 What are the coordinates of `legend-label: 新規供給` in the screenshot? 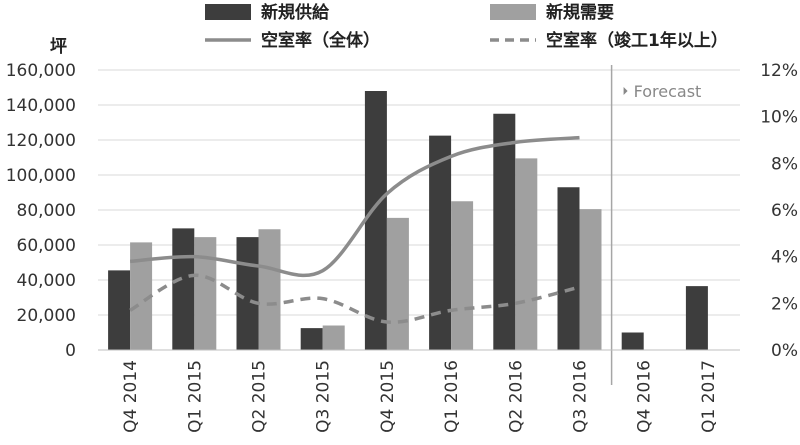 It's located at (295, 12).